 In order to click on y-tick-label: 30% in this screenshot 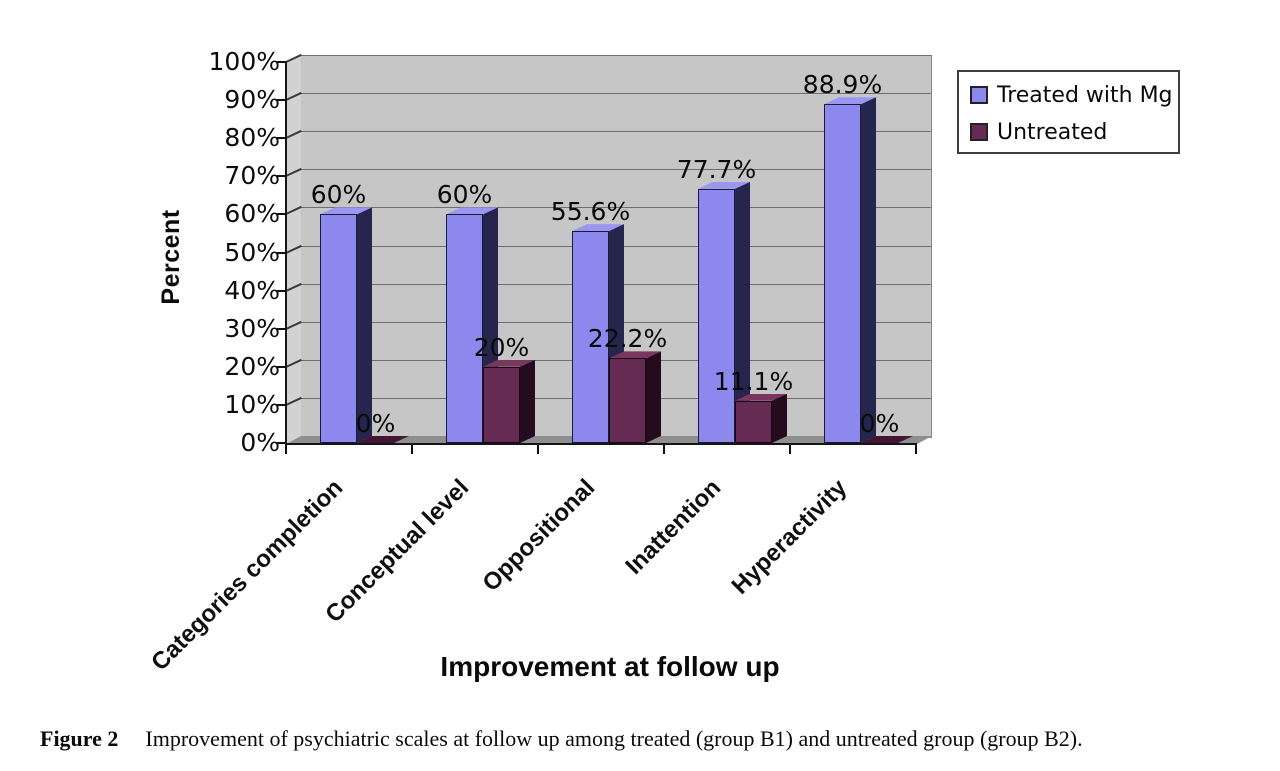, I will do `click(252, 328)`.